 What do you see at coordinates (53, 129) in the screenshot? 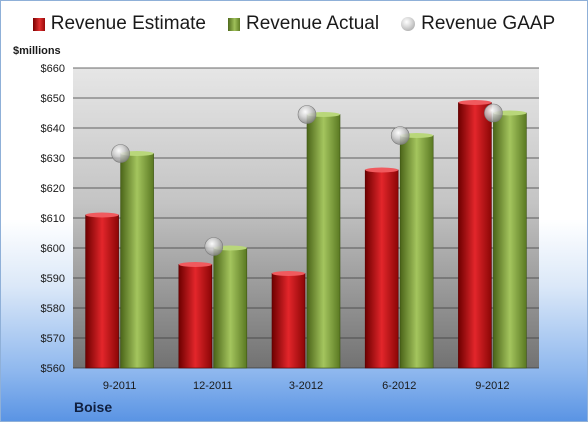
I see `y-tick-label: $640` at bounding box center [53, 129].